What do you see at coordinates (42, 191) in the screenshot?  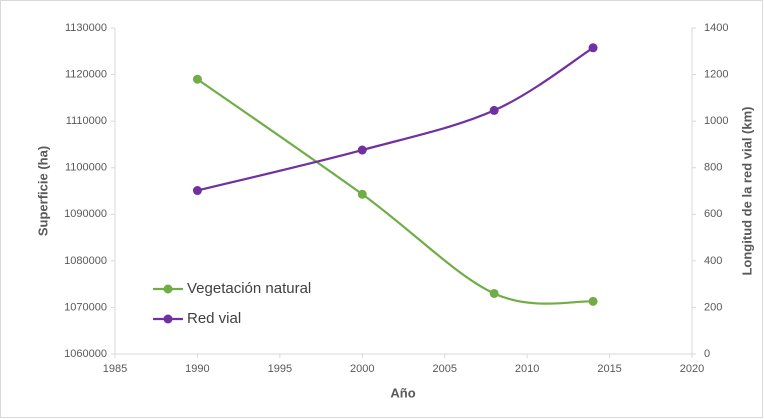 I see `y-axis-label: Superficie (ha)` at bounding box center [42, 191].